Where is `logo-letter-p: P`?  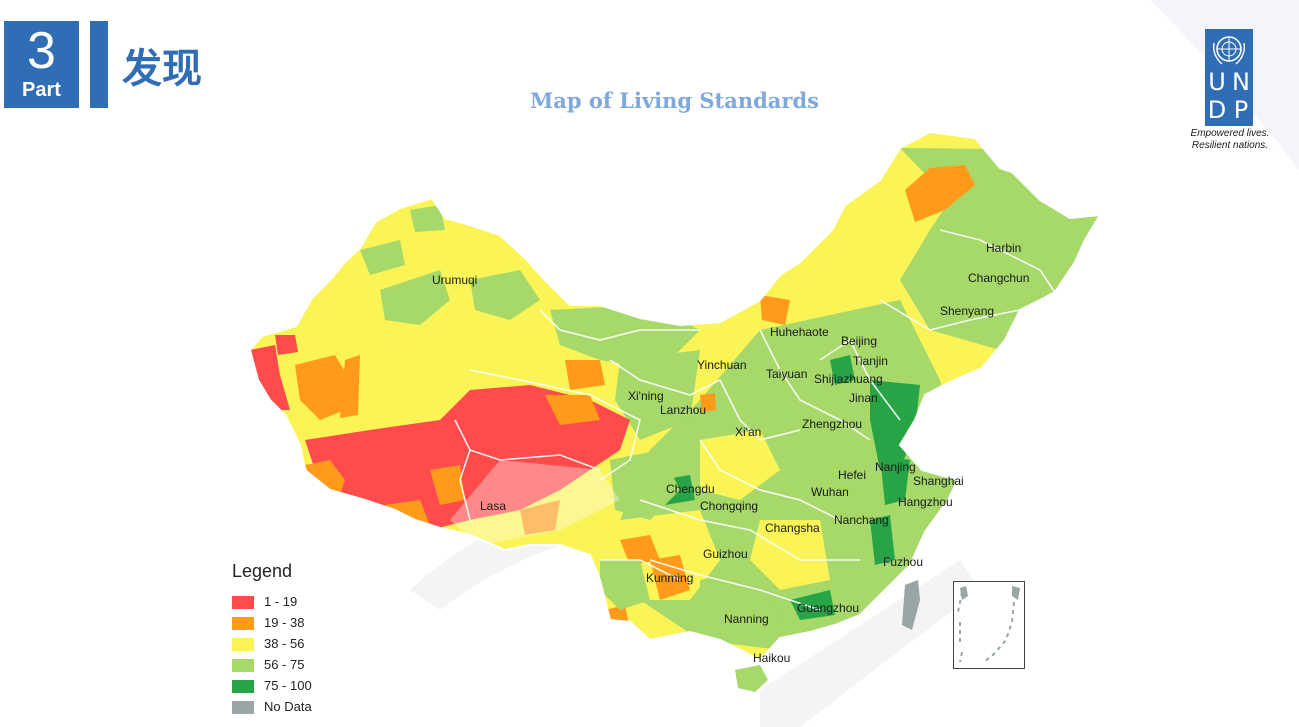 logo-letter-p: P is located at coordinates (1241, 110).